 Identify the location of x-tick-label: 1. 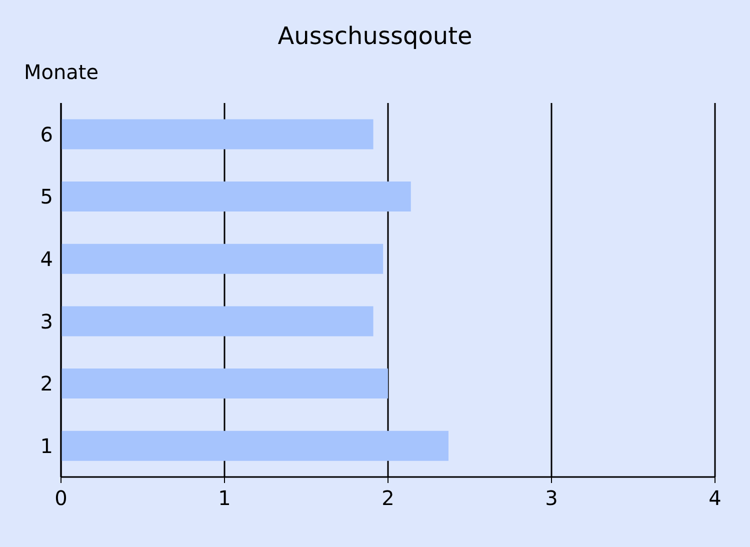
(224, 498).